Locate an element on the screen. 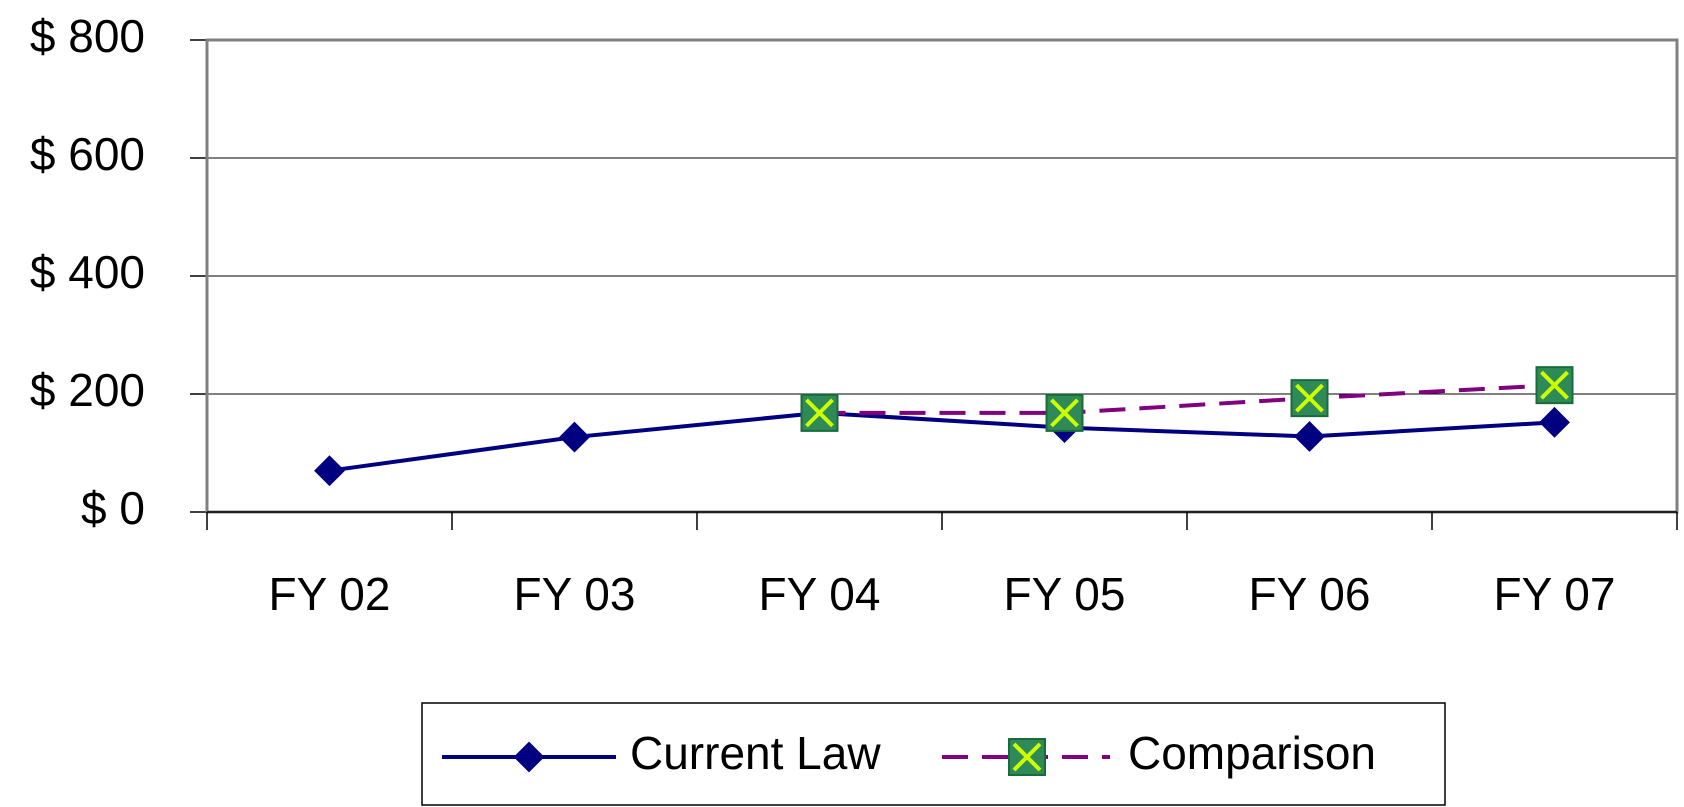  legend-label: Comparison is located at coordinates (1252, 753).